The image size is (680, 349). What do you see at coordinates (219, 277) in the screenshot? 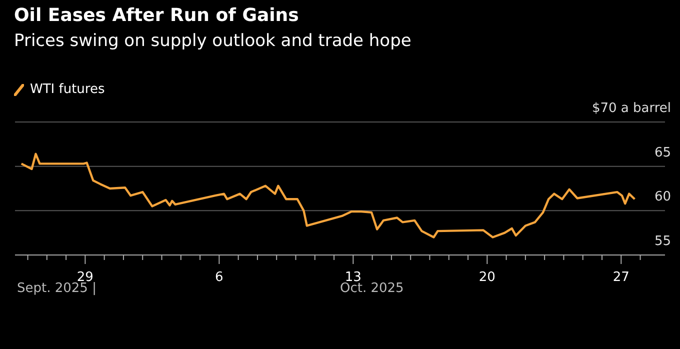
I see `x-tick-label: 6` at bounding box center [219, 277].